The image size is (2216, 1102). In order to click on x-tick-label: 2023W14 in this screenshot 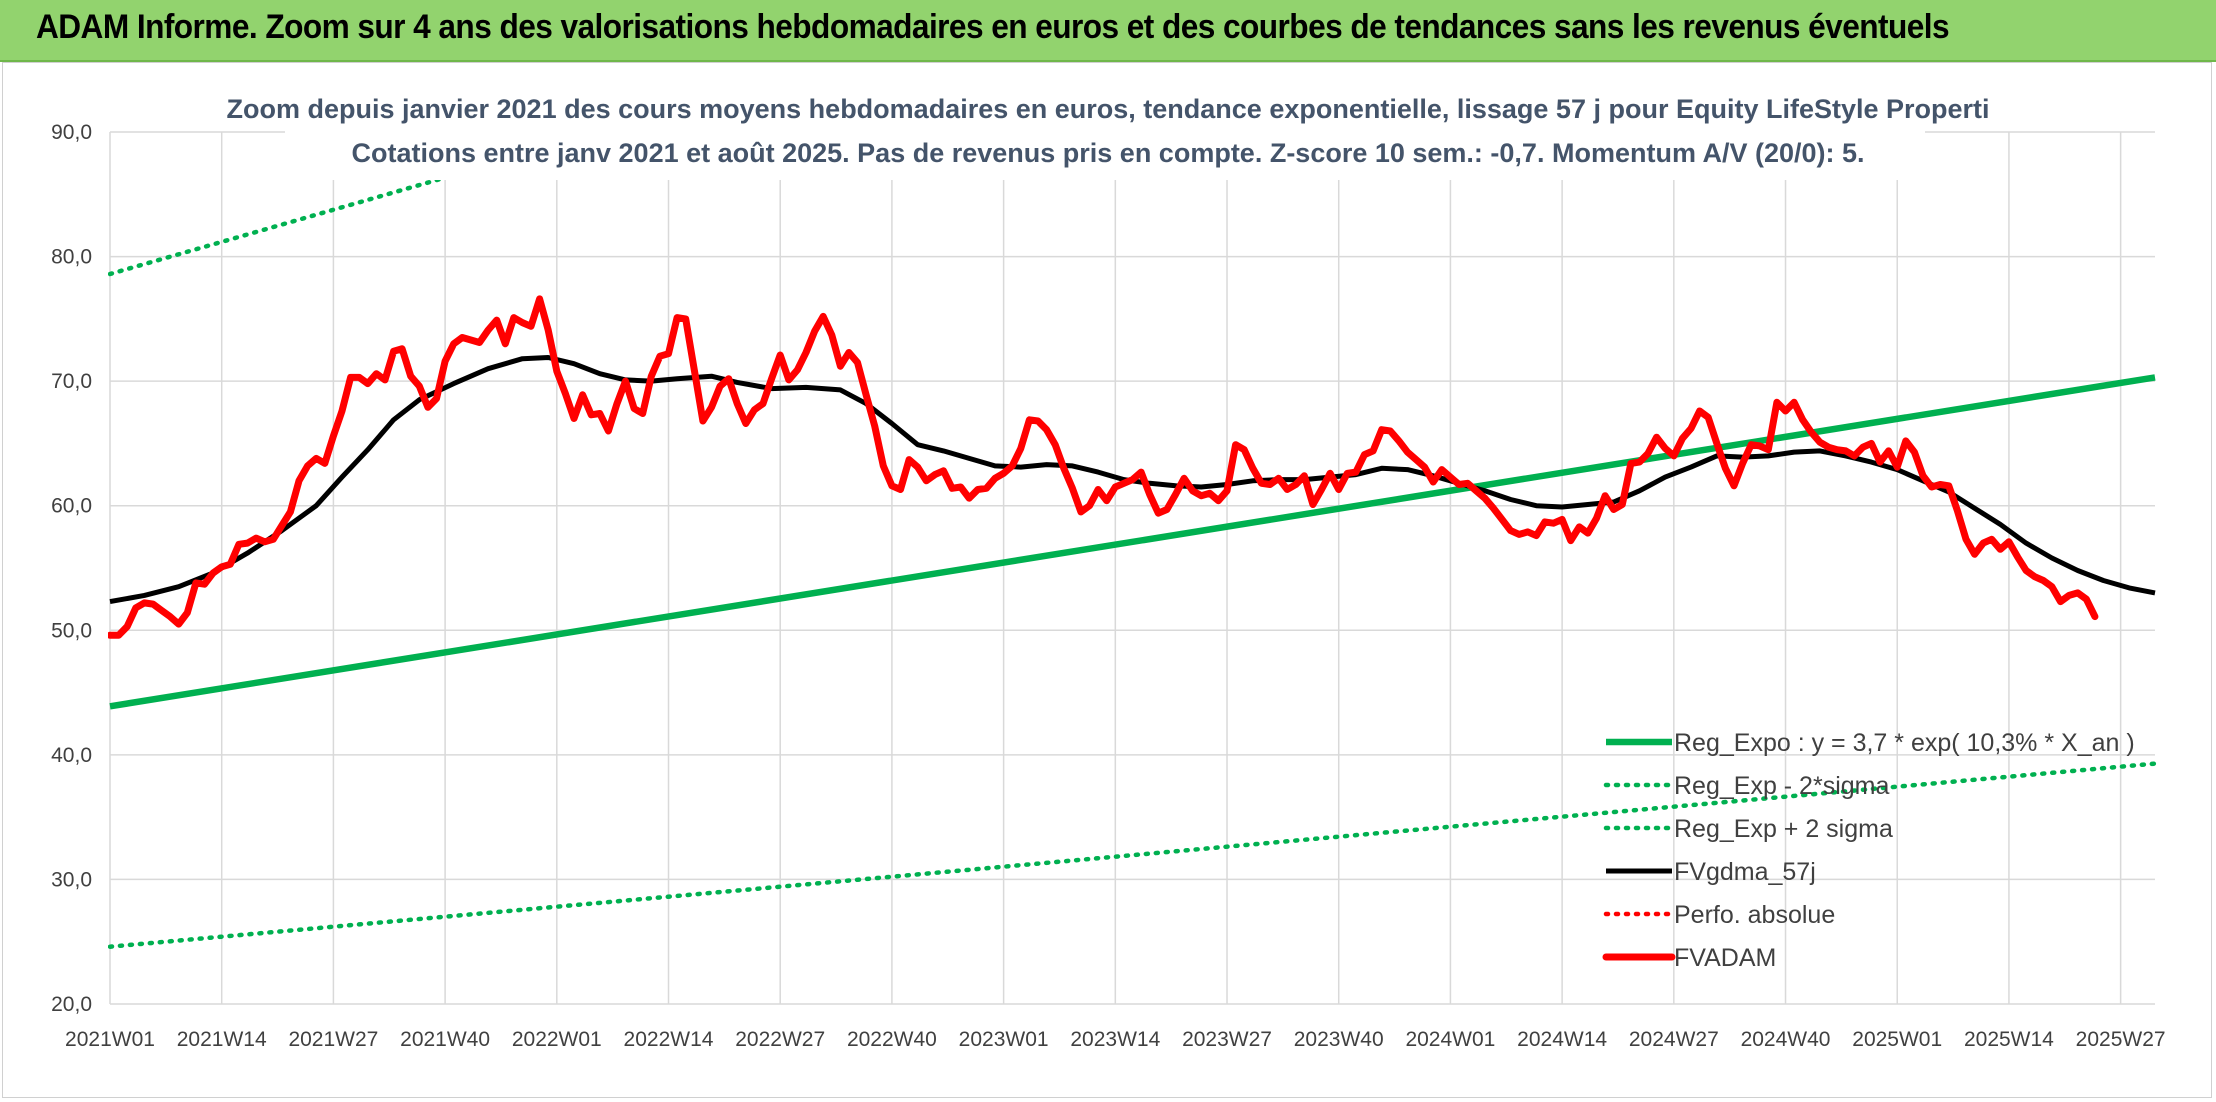, I will do `click(1115, 1039)`.